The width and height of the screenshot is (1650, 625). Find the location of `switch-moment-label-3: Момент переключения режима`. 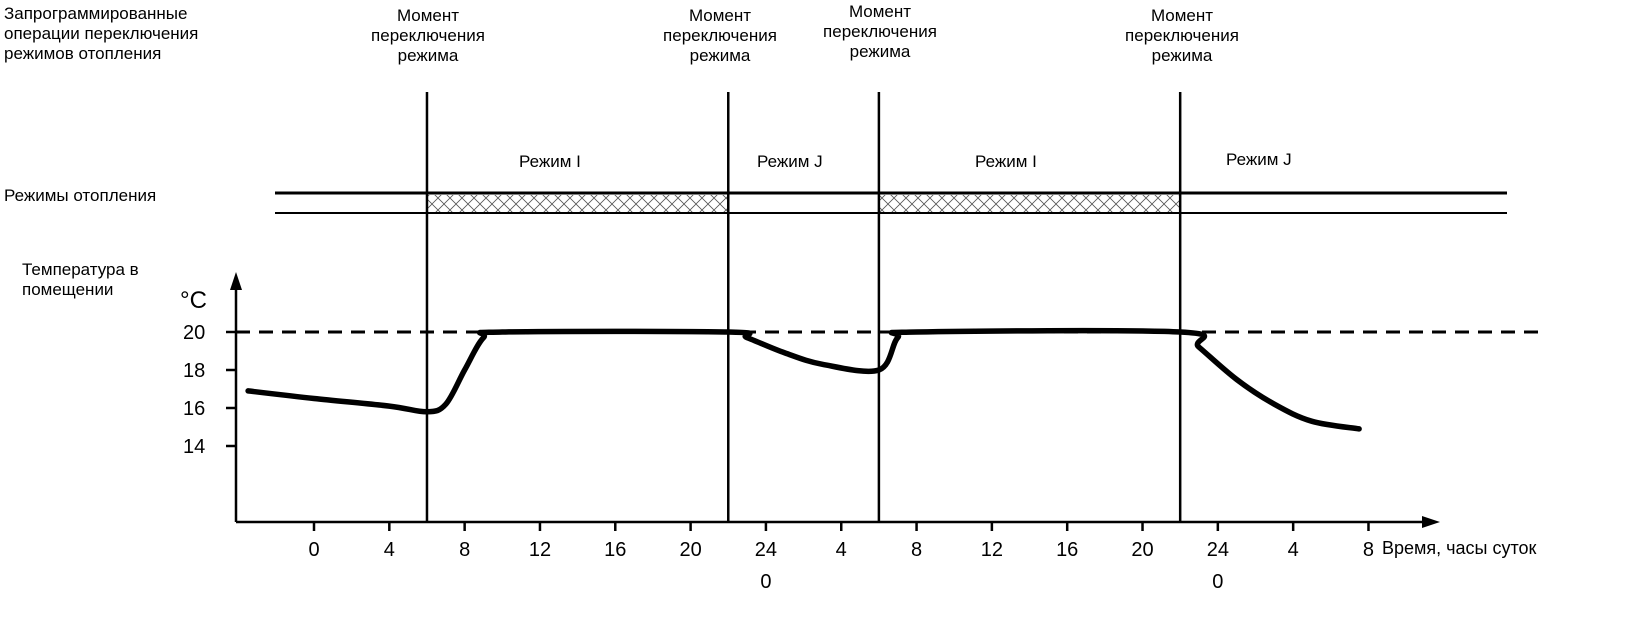

switch-moment-label-3: Момент переключения режима is located at coordinates (880, 32).